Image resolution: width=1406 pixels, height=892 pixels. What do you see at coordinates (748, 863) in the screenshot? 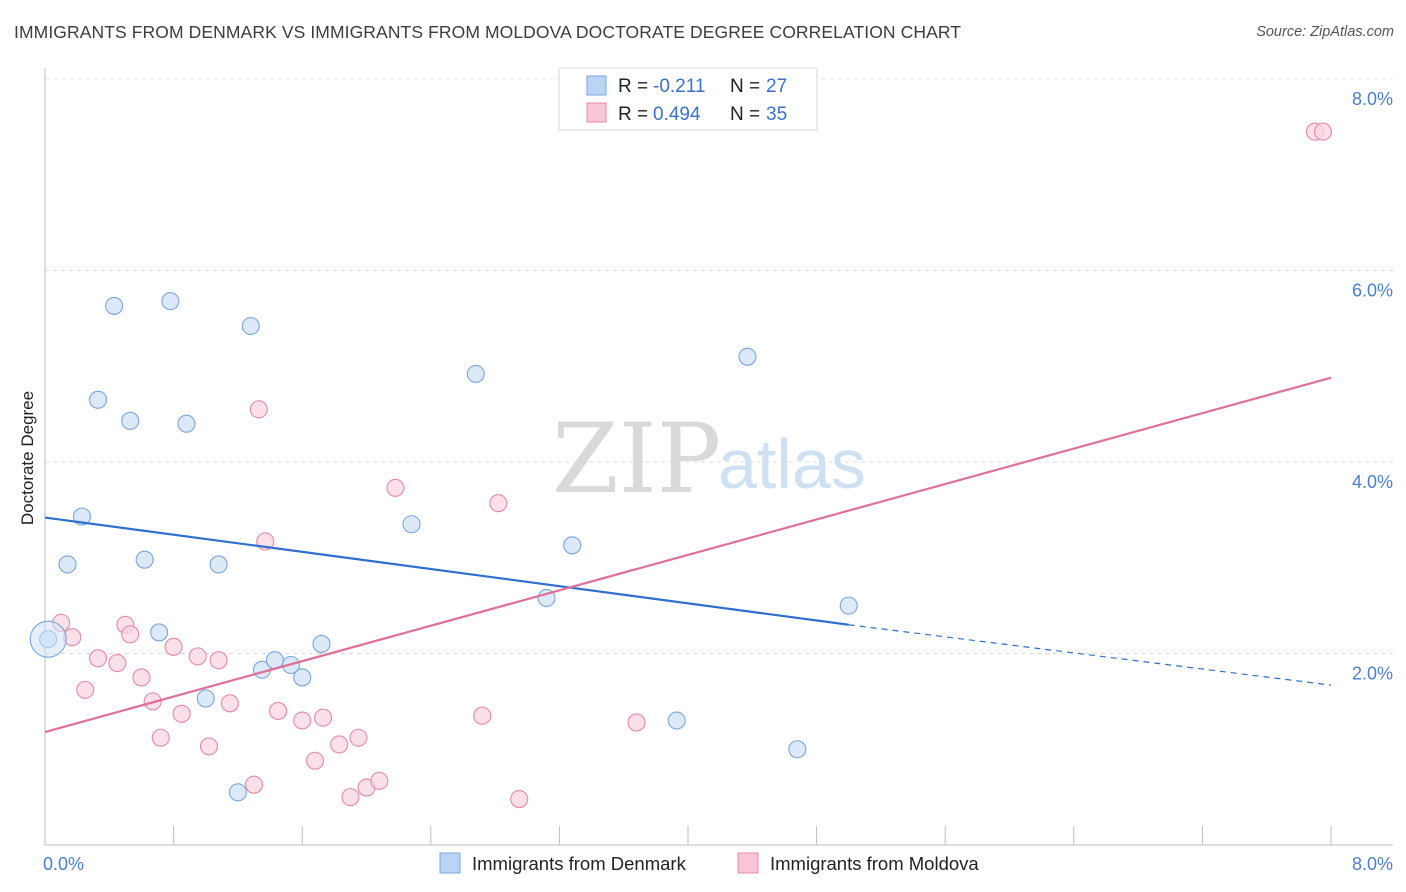
I see `bottom-legend-swatch-moldova` at bounding box center [748, 863].